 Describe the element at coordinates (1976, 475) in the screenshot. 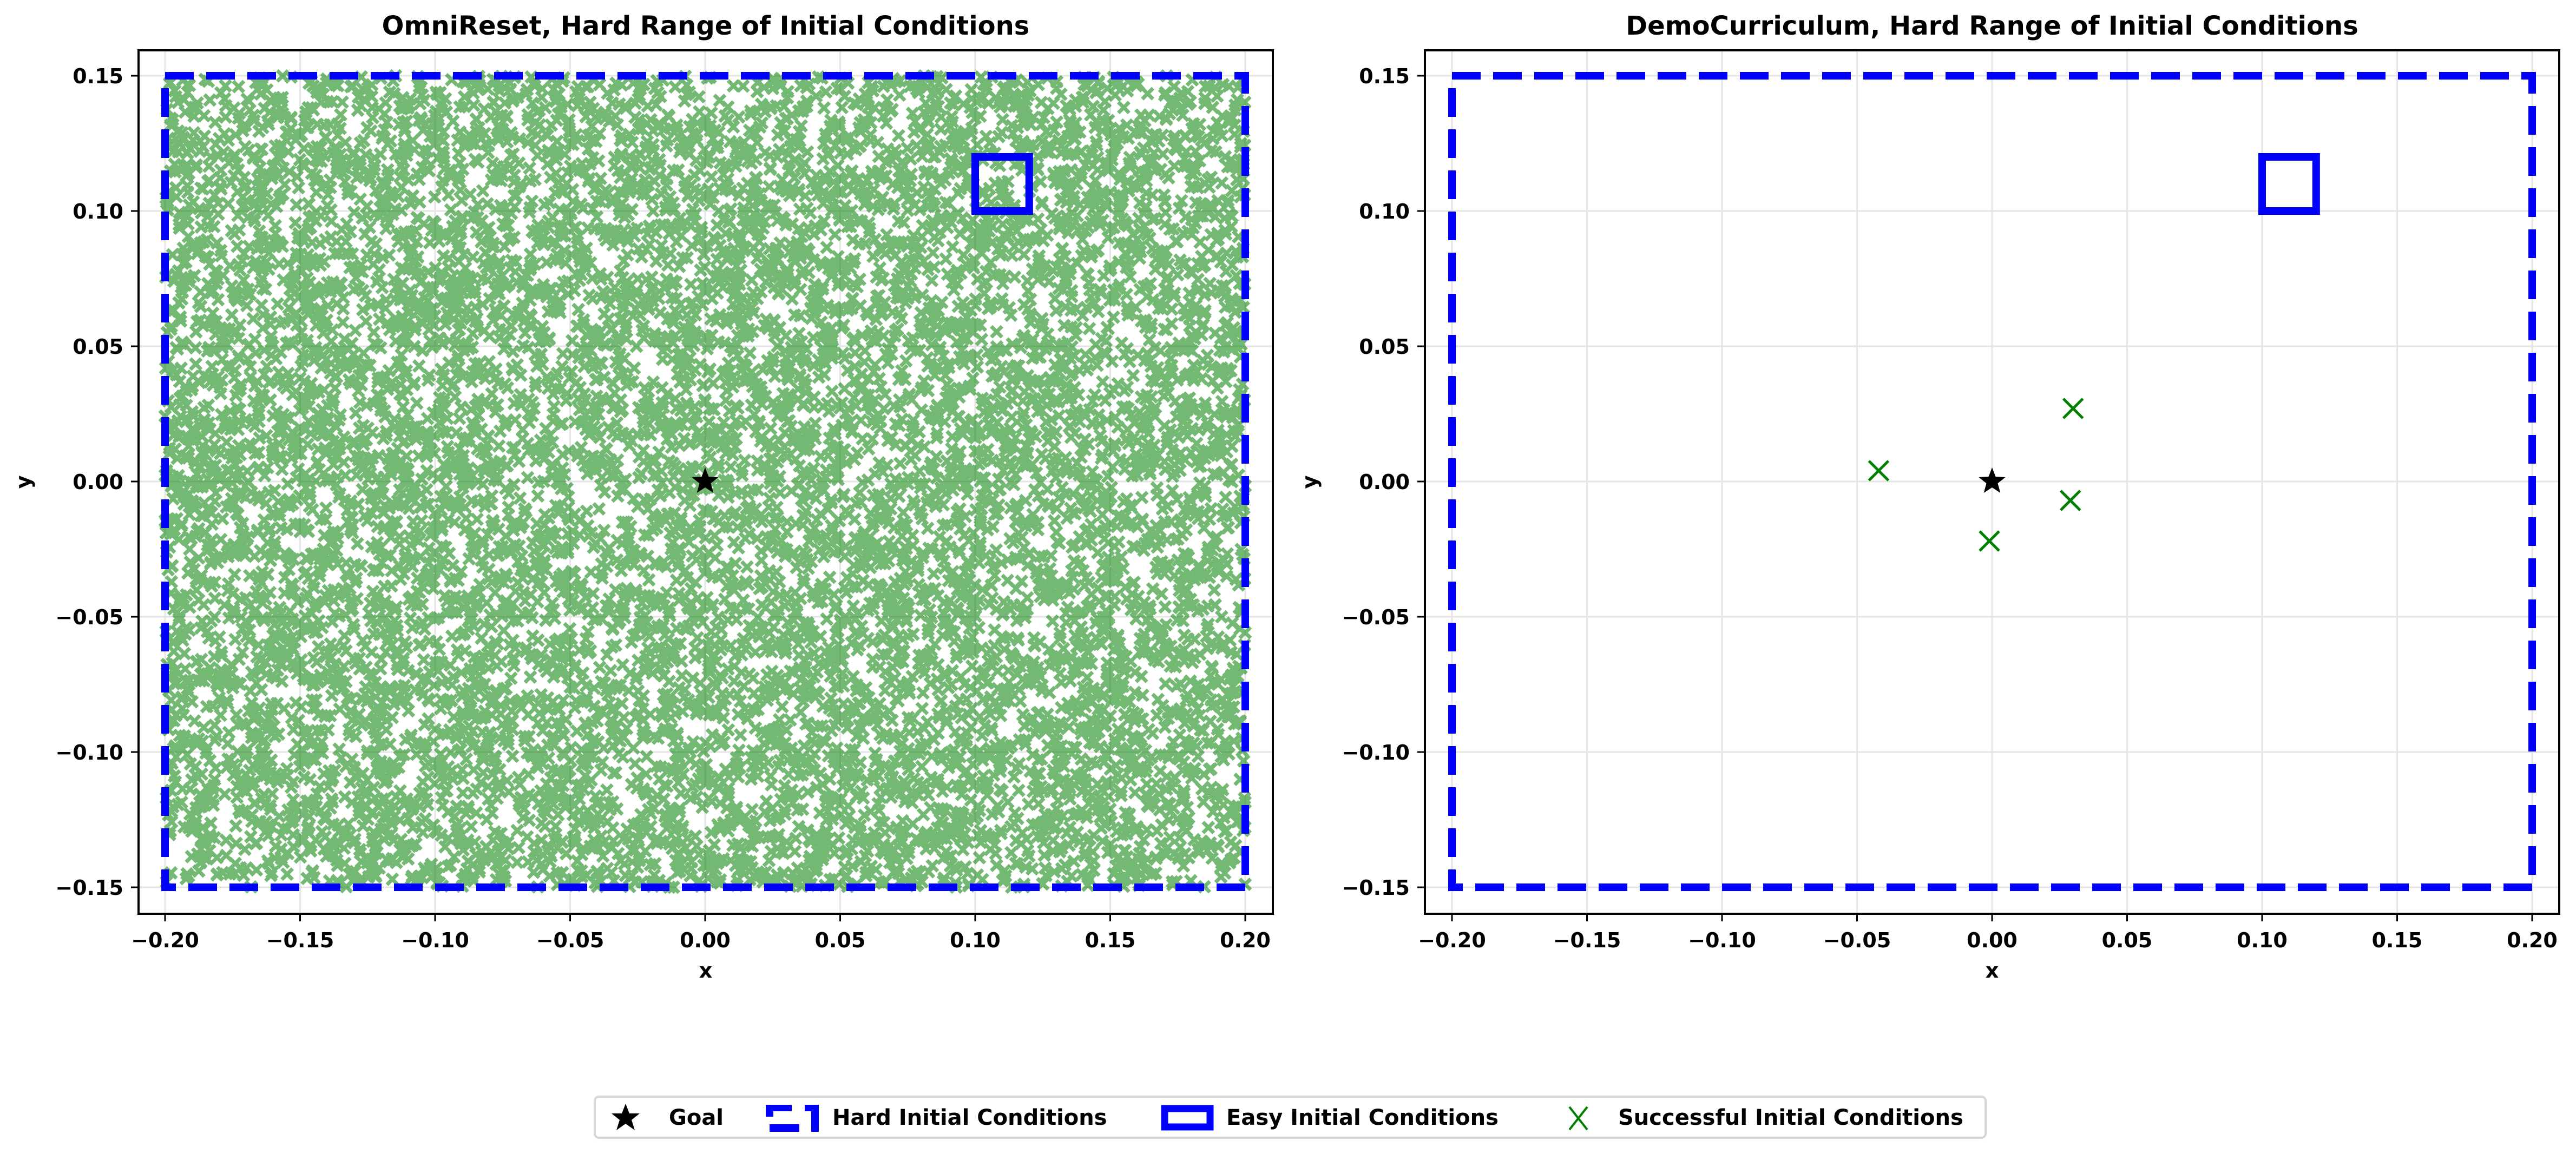

I see `successful-points` at that location.